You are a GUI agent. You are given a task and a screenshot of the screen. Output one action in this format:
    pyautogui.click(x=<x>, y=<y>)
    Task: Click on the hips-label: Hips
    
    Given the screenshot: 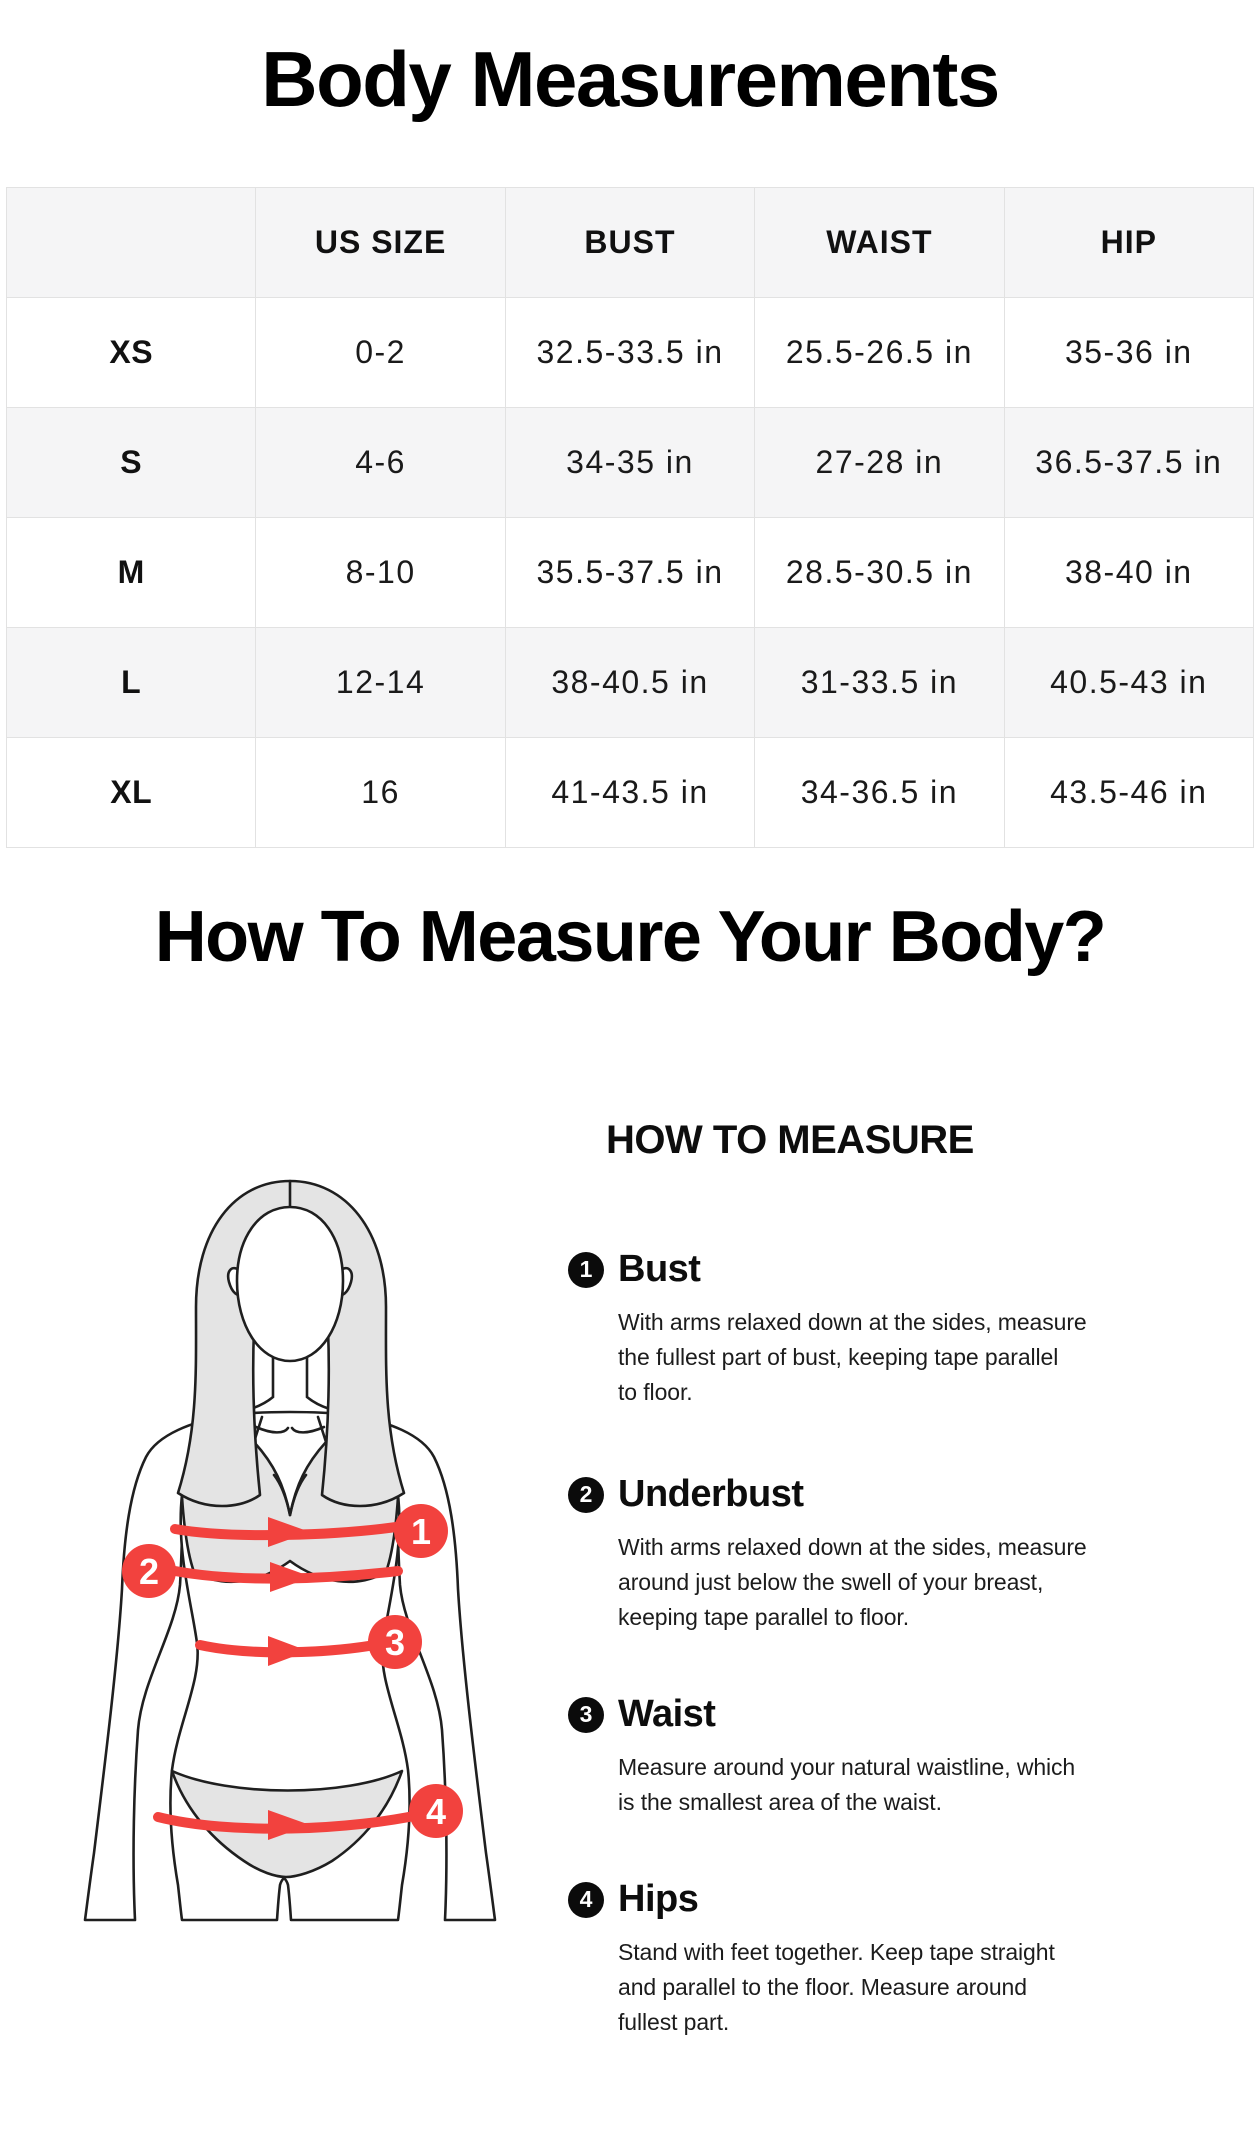 What is the action you would take?
    pyautogui.click(x=658, y=1899)
    